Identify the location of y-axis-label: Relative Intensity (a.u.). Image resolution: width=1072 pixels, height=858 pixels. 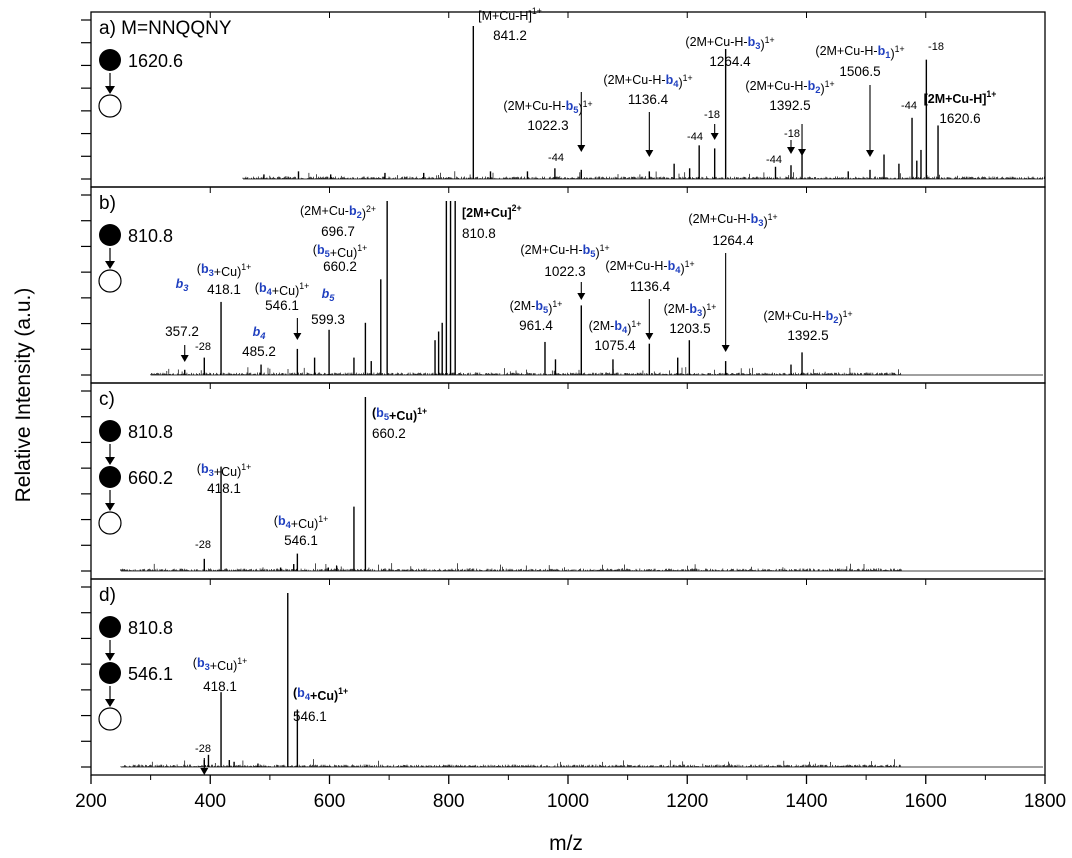
(23, 395).